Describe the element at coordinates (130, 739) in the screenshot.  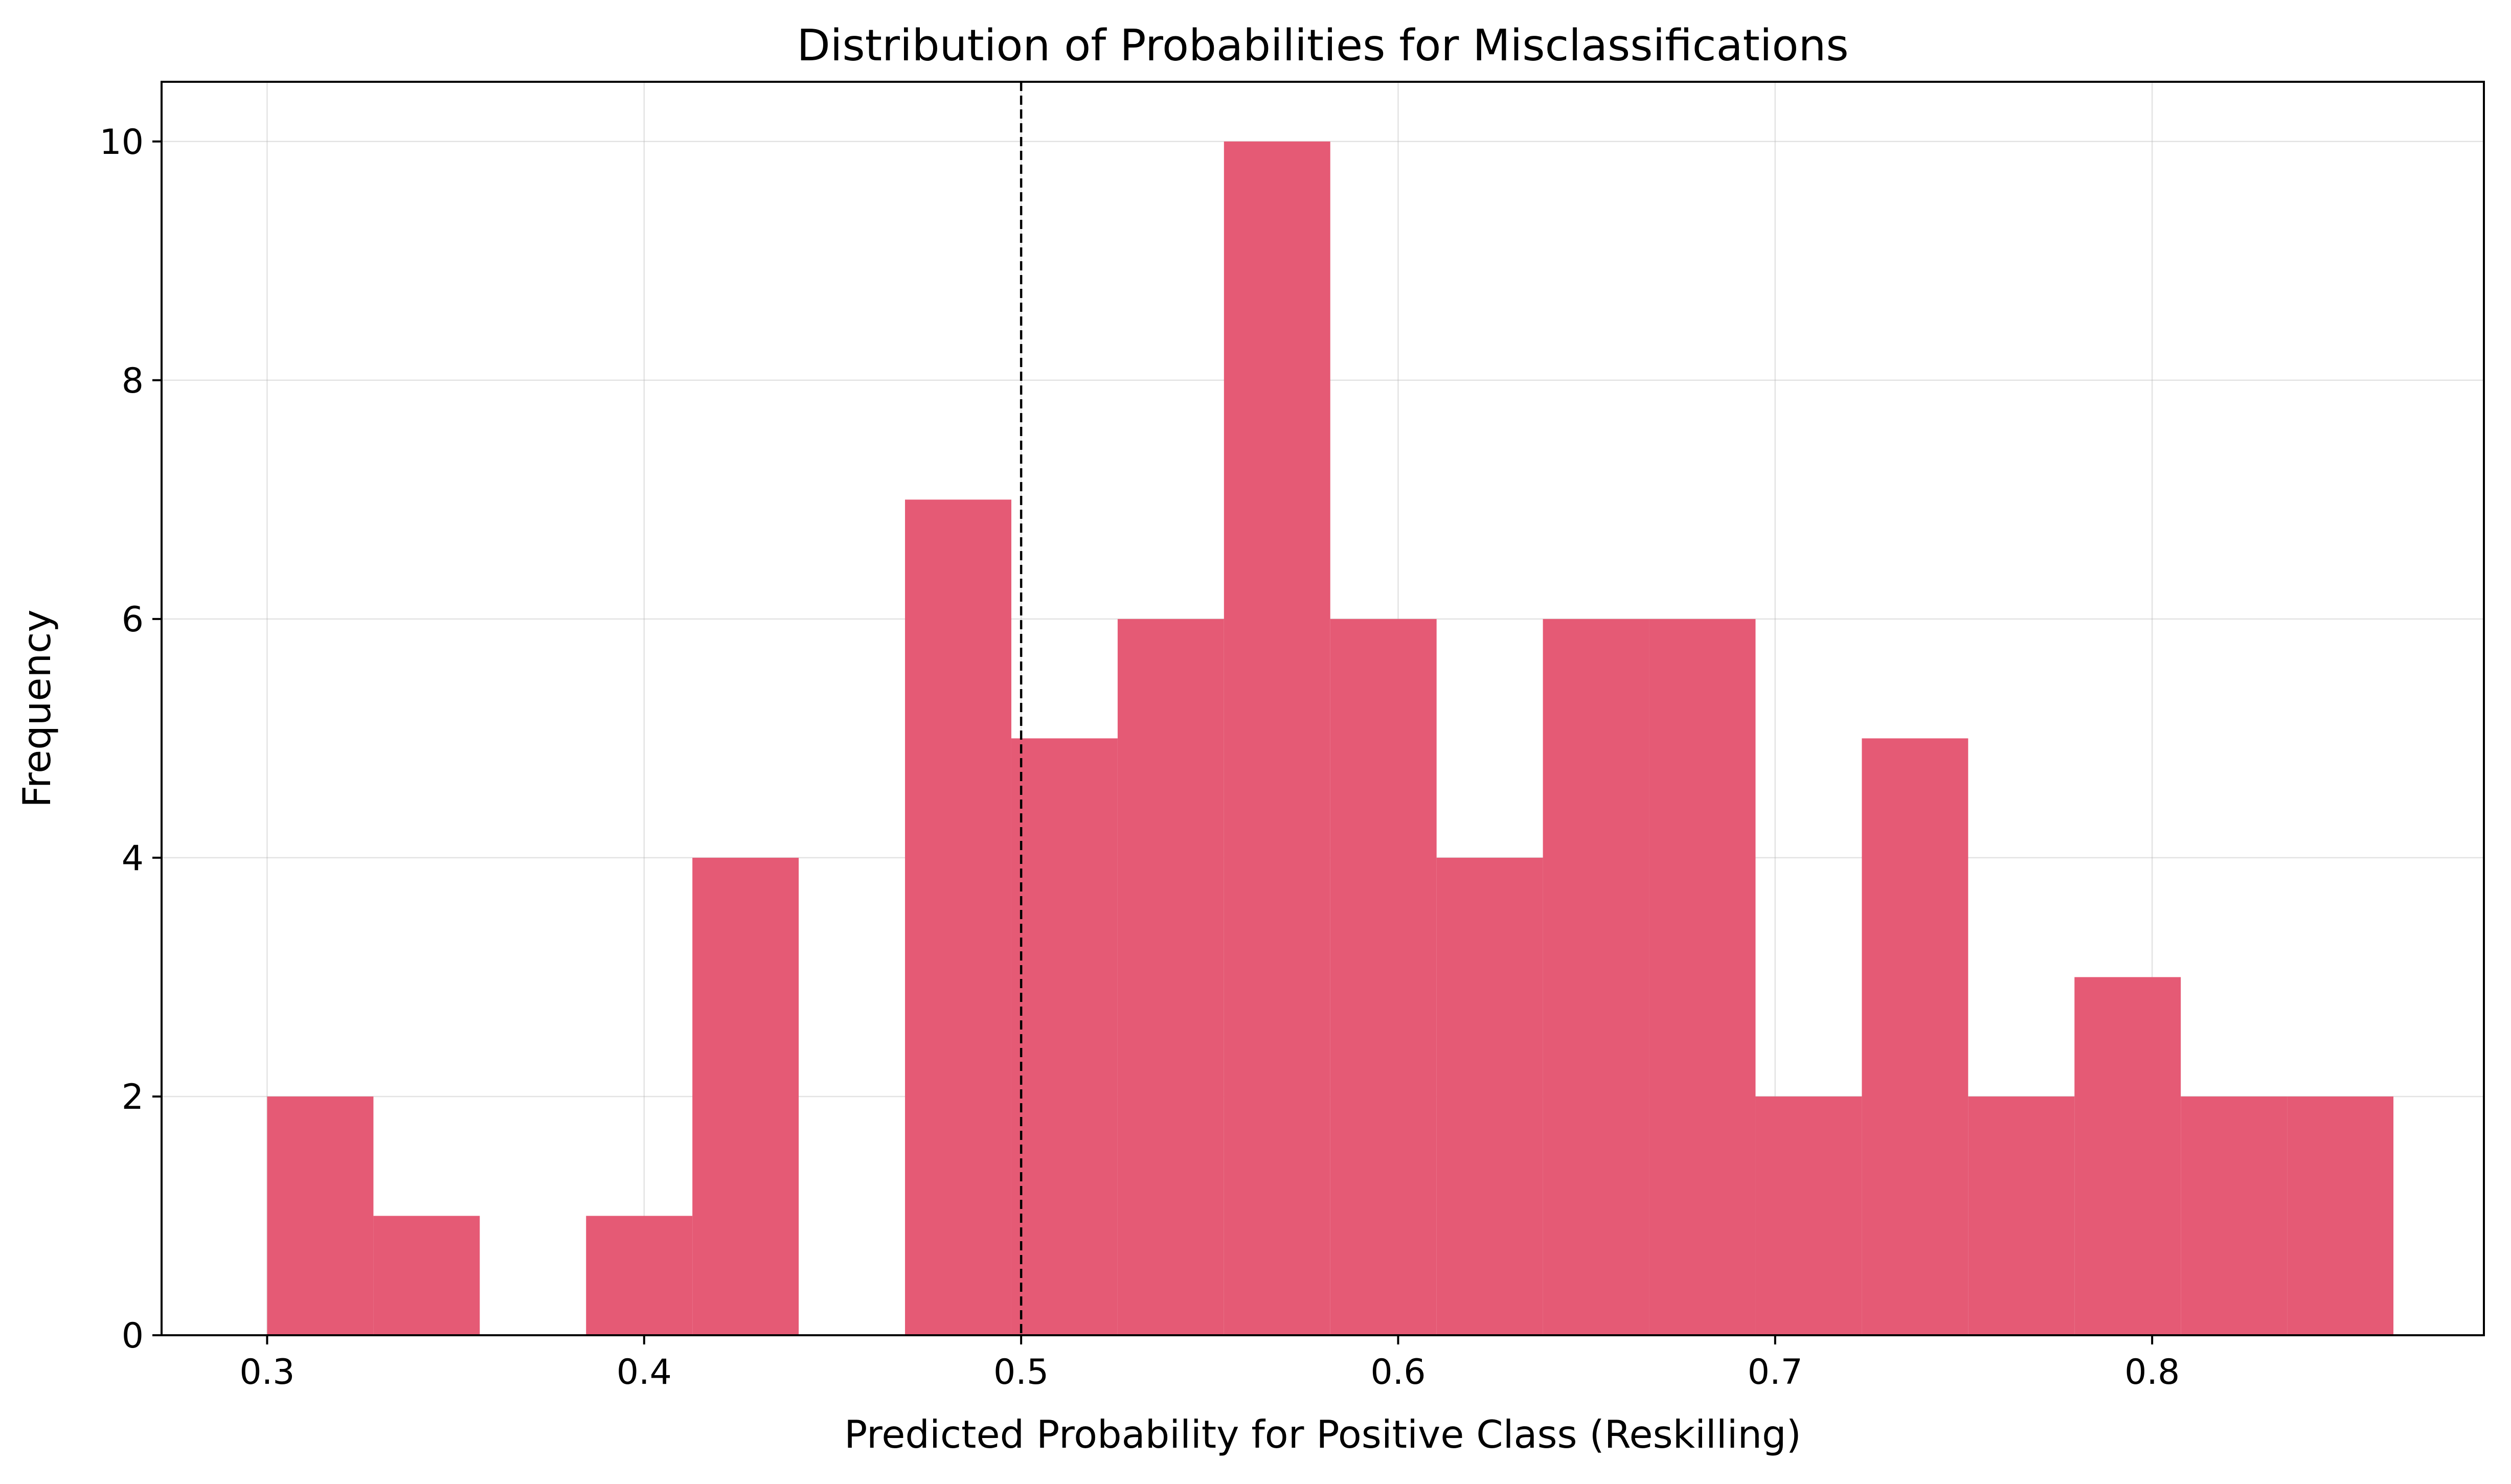
I see `y-axis-ticks: 0 2 4 6 8 10` at that location.